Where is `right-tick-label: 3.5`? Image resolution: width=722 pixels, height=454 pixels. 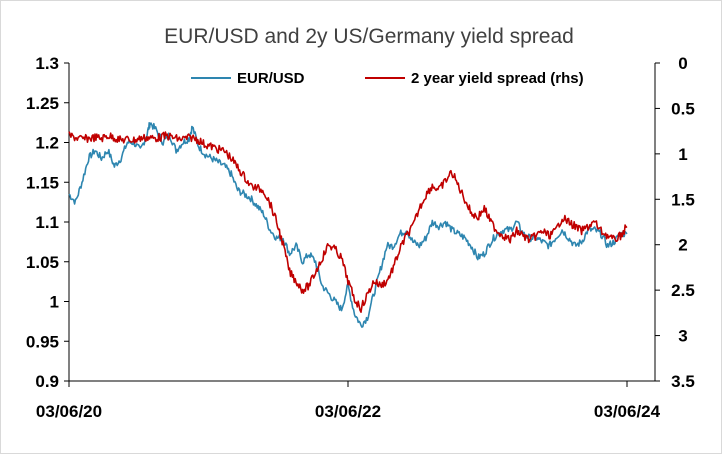
right-tick-label: 3.5 is located at coordinates (683, 381).